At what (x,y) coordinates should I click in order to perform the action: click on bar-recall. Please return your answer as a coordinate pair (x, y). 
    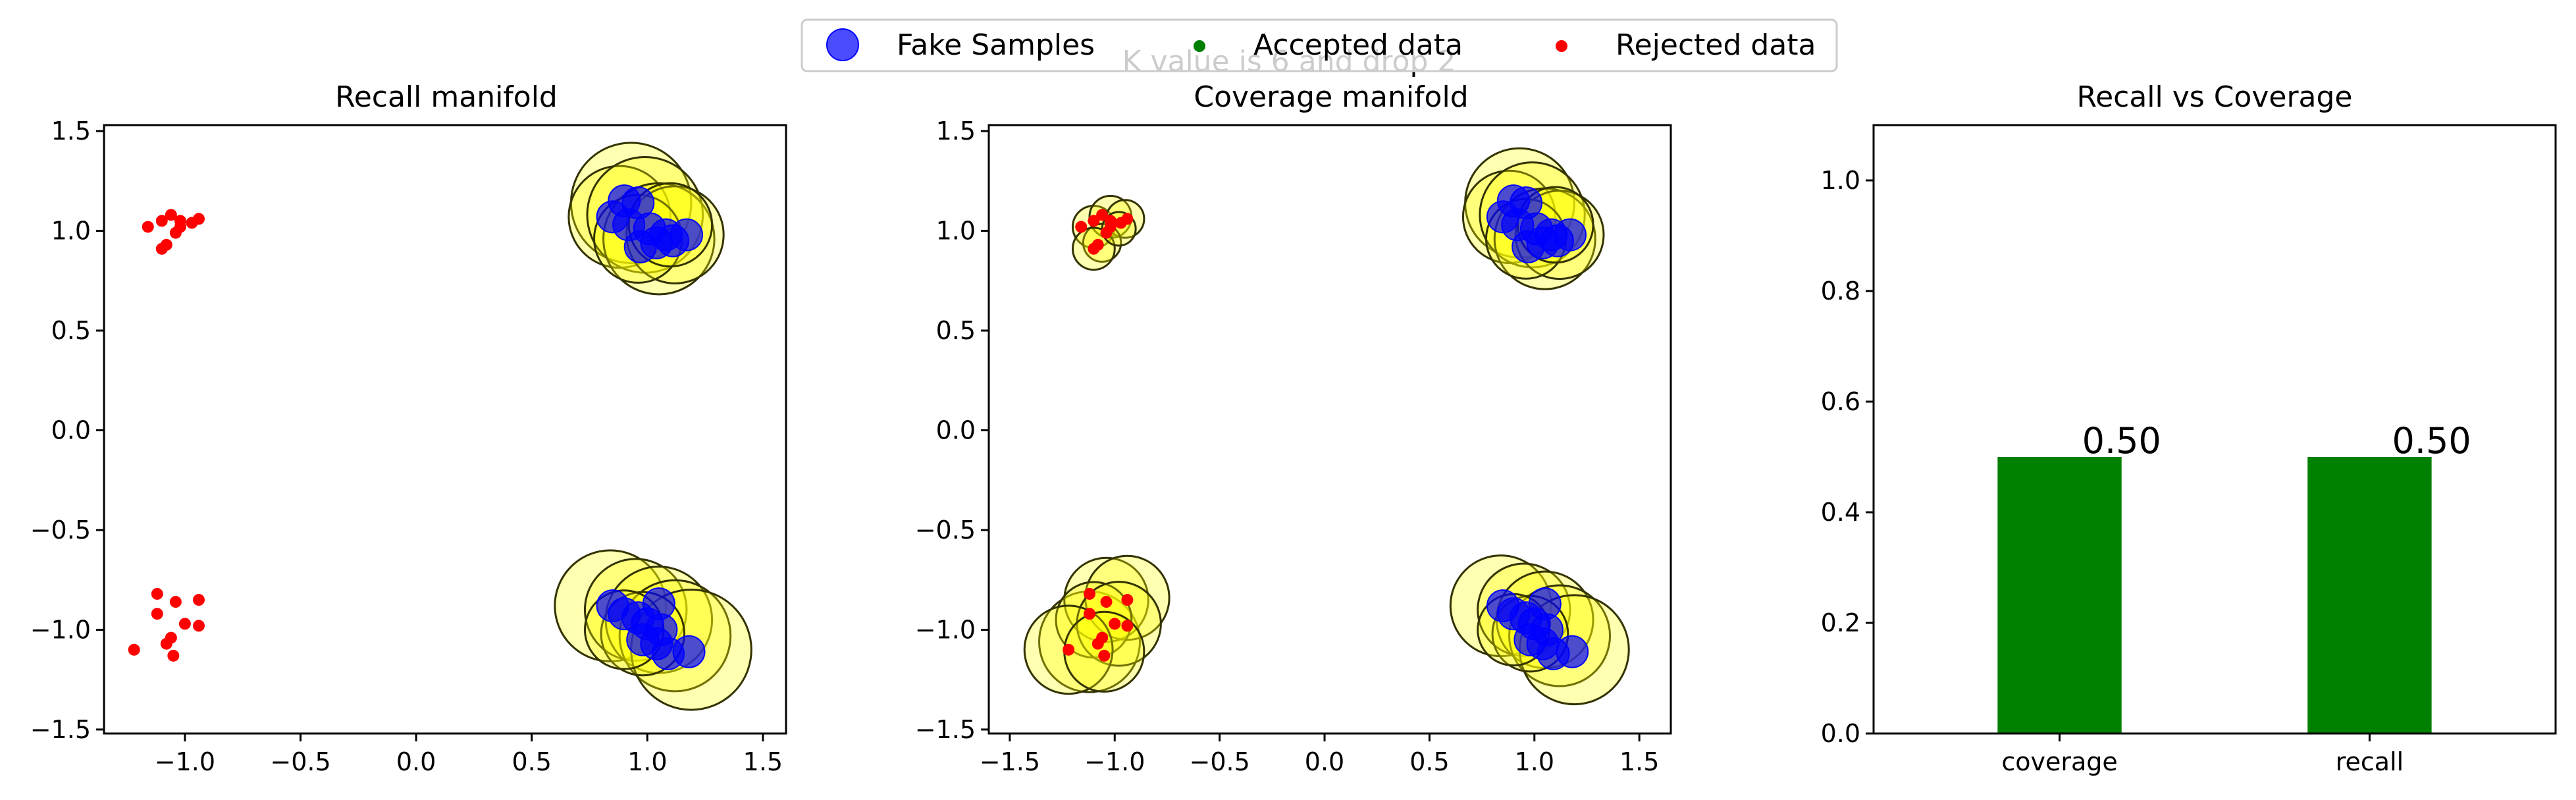
    Looking at the image, I should click on (2369, 595).